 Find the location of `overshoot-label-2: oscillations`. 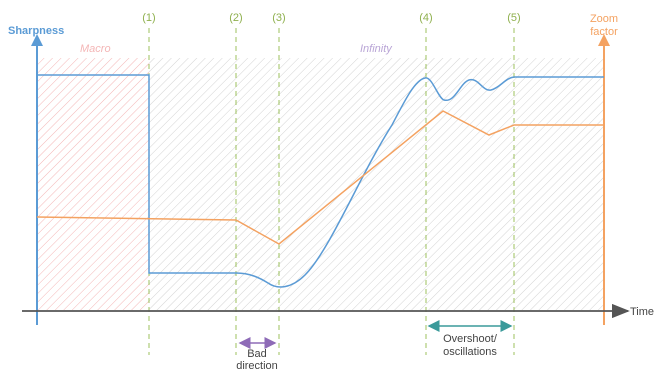

overshoot-label-2: oscillations is located at coordinates (470, 352).